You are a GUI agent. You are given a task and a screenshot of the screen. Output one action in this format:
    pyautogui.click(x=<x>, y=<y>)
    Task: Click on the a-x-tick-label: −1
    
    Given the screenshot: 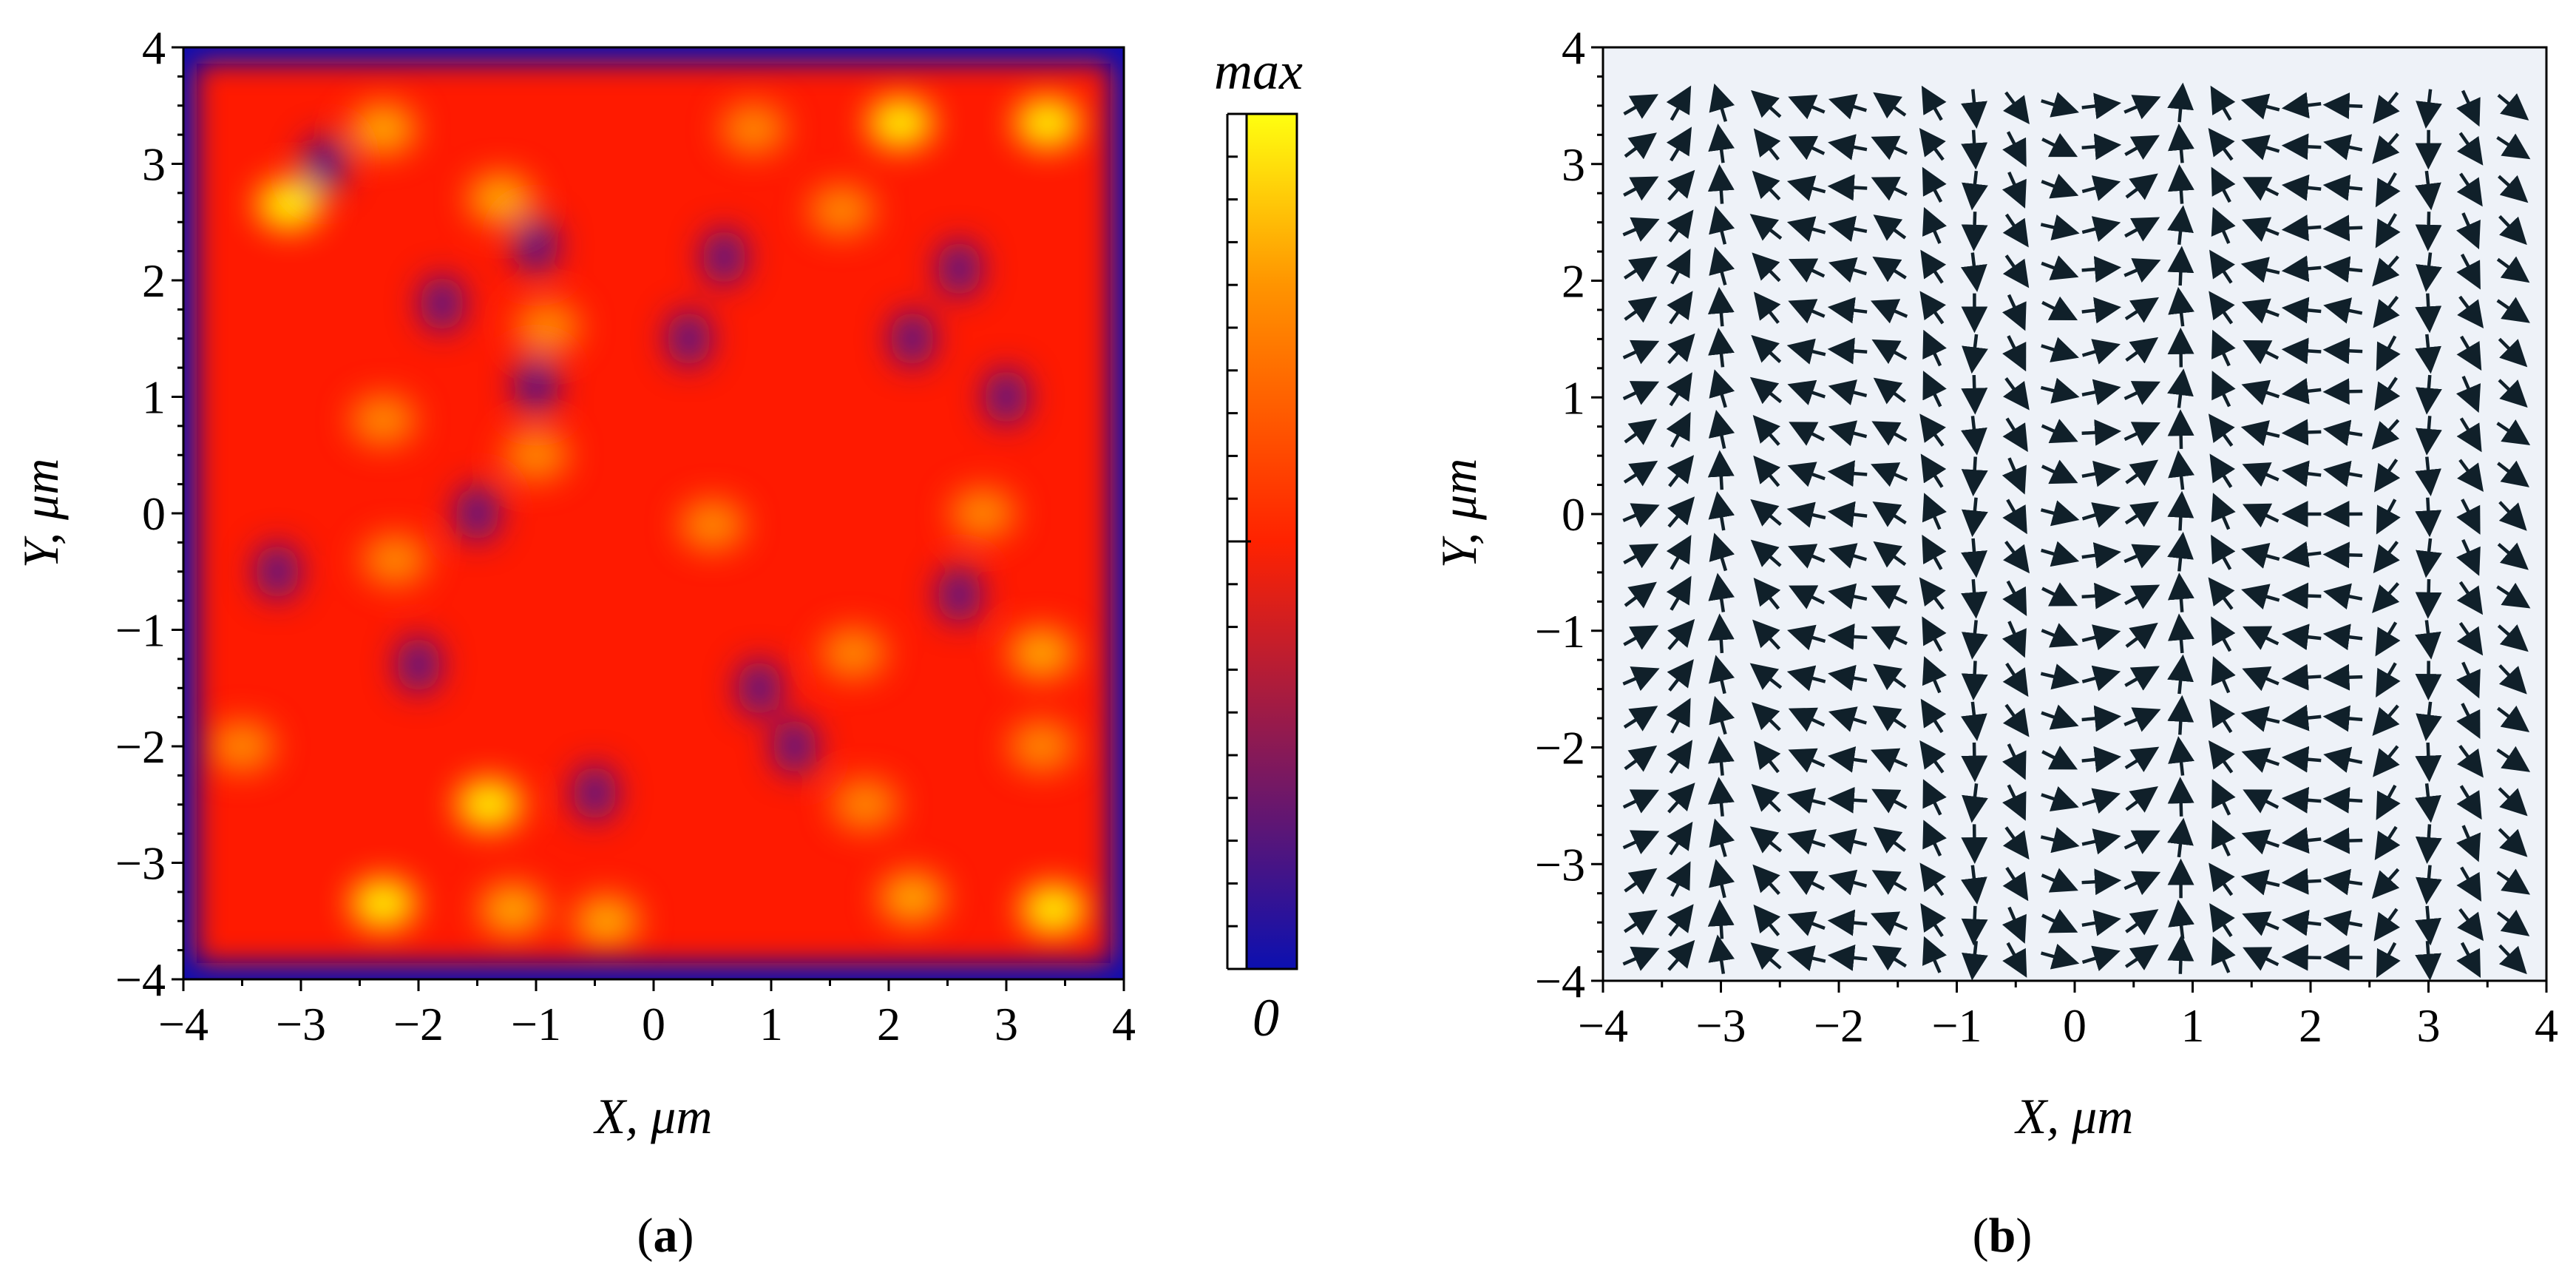 What is the action you would take?
    pyautogui.click(x=536, y=1024)
    